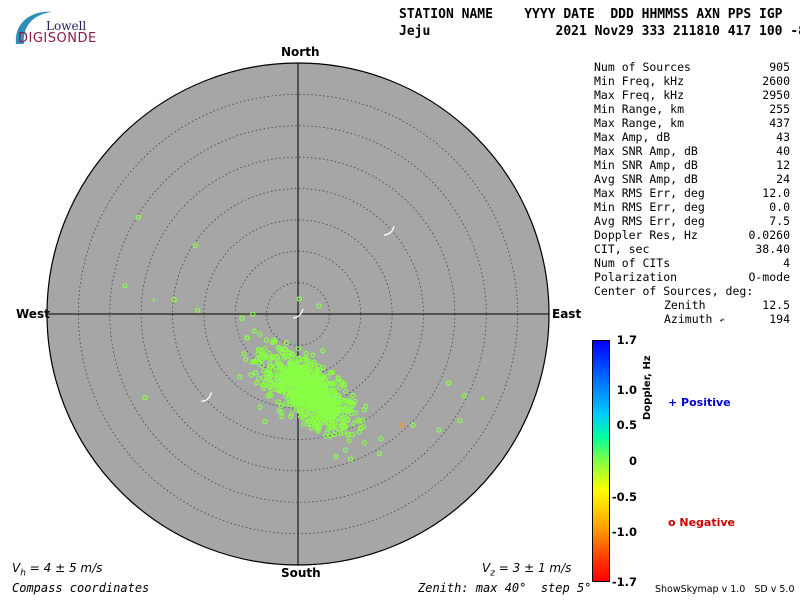 This screenshot has height=600, width=800. What do you see at coordinates (692, 249) in the screenshot?
I see `stat-row: CIT, sec 38.40` at bounding box center [692, 249].